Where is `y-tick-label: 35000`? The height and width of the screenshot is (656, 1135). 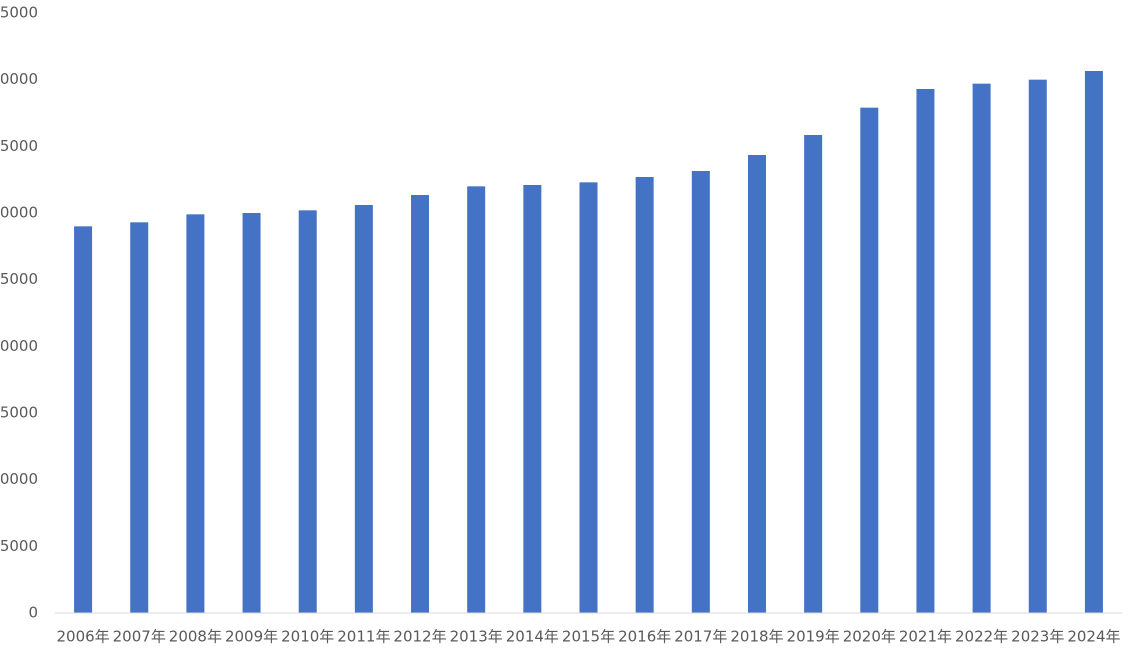 y-tick-label: 35000 is located at coordinates (19, 146).